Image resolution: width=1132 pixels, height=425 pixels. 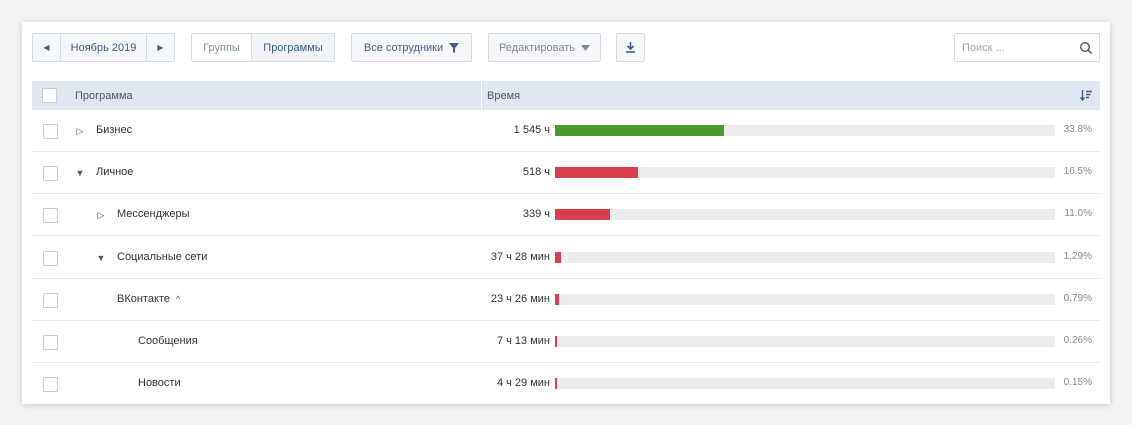 I want to click on row-percent: 33.8%, so click(x=1077, y=129).